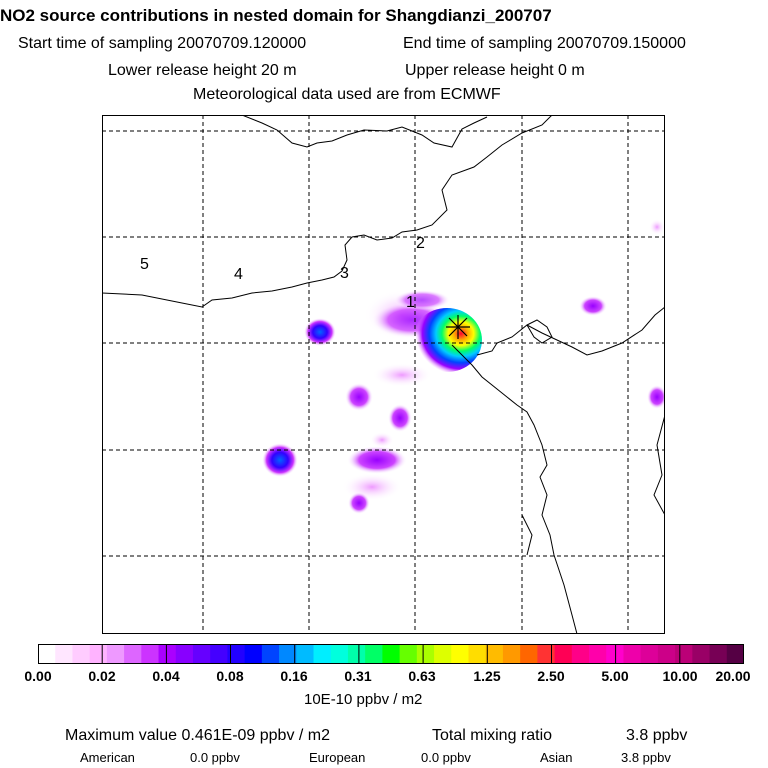 This screenshot has width=768, height=768. I want to click on region-label-5: 5, so click(144, 264).